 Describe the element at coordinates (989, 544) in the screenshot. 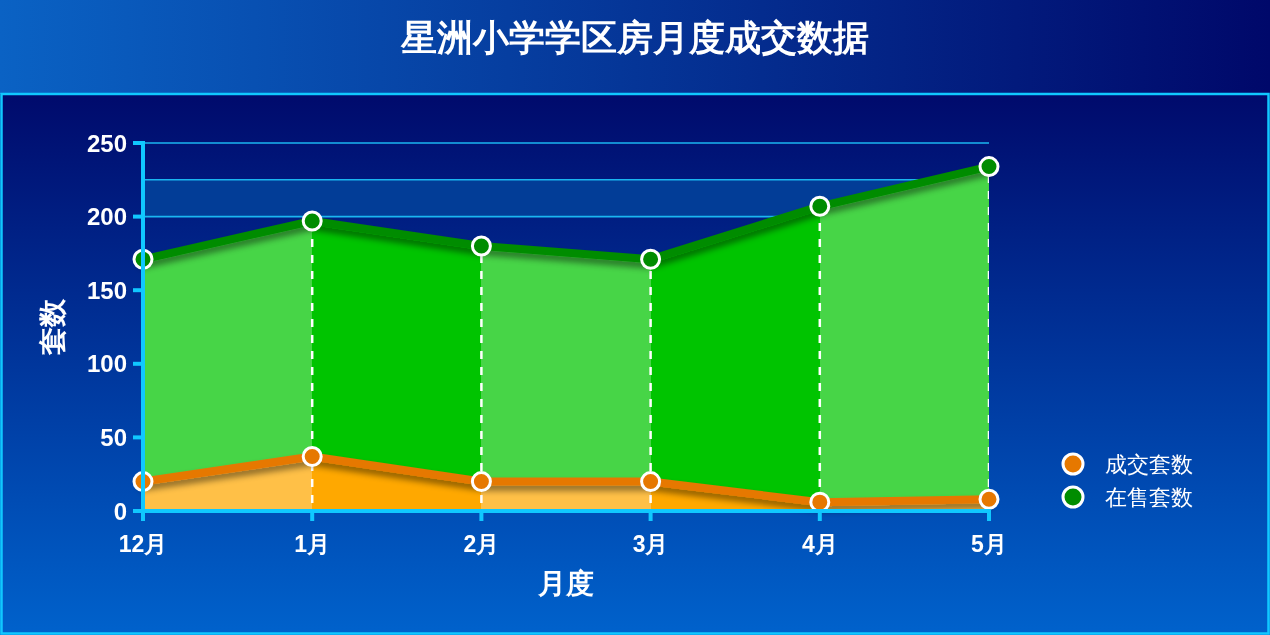

I see `x-tick-label: 5月` at that location.